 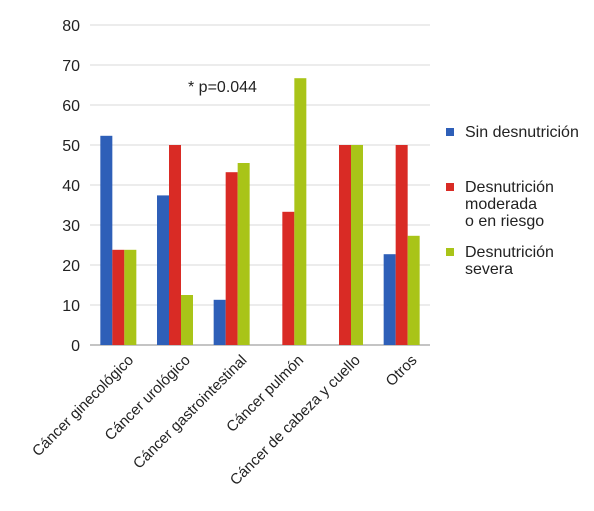 What do you see at coordinates (402, 371) in the screenshot?
I see `category-label: Otros` at bounding box center [402, 371].